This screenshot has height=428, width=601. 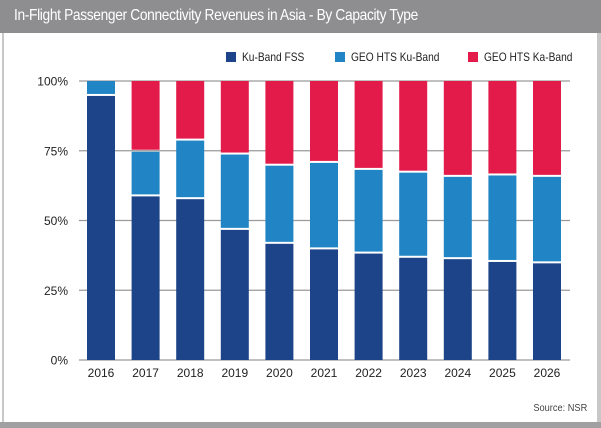 I want to click on legend-swatch-ku-band-fss, so click(x=231, y=57).